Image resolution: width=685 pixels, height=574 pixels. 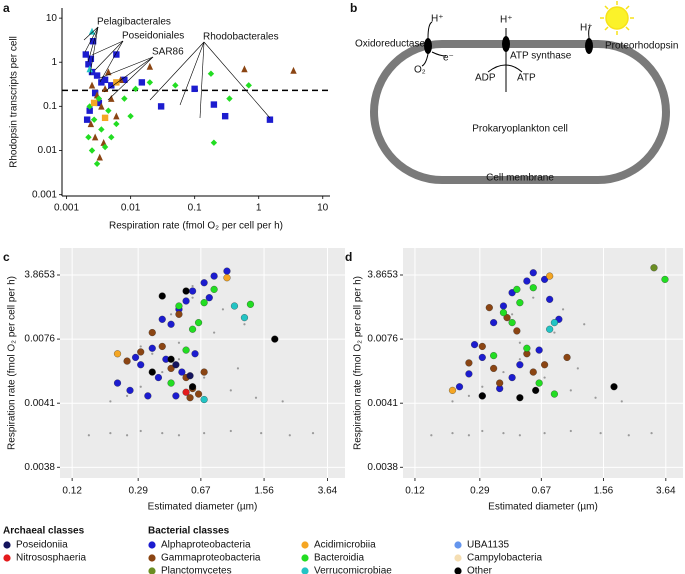 What do you see at coordinates (420, 70) in the screenshot?
I see `oxygen-label: O₂` at bounding box center [420, 70].